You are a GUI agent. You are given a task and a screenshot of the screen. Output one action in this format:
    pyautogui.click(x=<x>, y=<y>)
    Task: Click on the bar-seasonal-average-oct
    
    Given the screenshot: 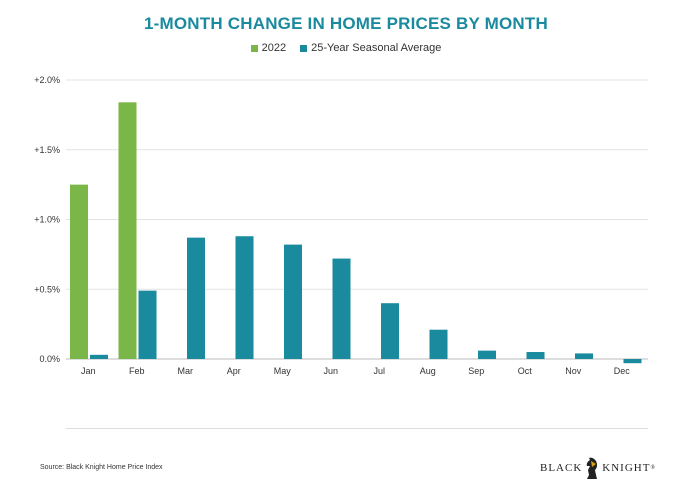 What is the action you would take?
    pyautogui.click(x=535, y=355)
    